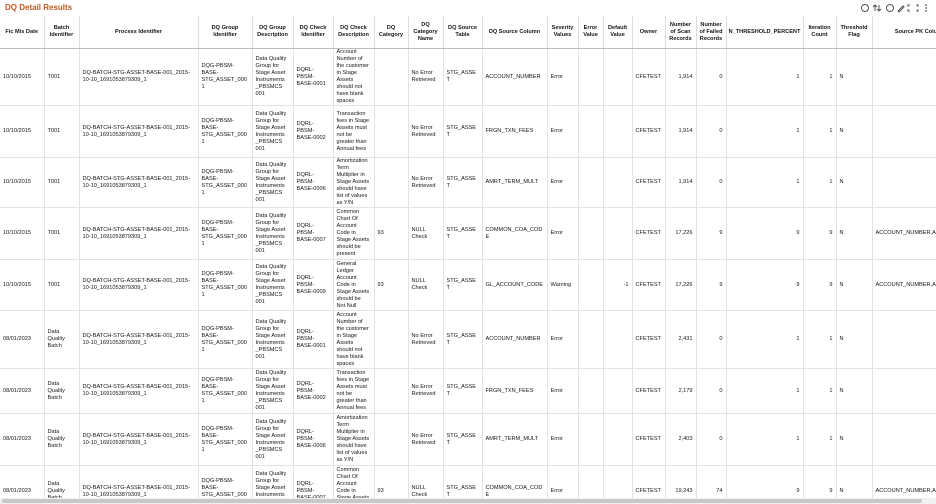 The height and width of the screenshot is (504, 936). I want to click on column-header: Error Value, so click(591, 32).